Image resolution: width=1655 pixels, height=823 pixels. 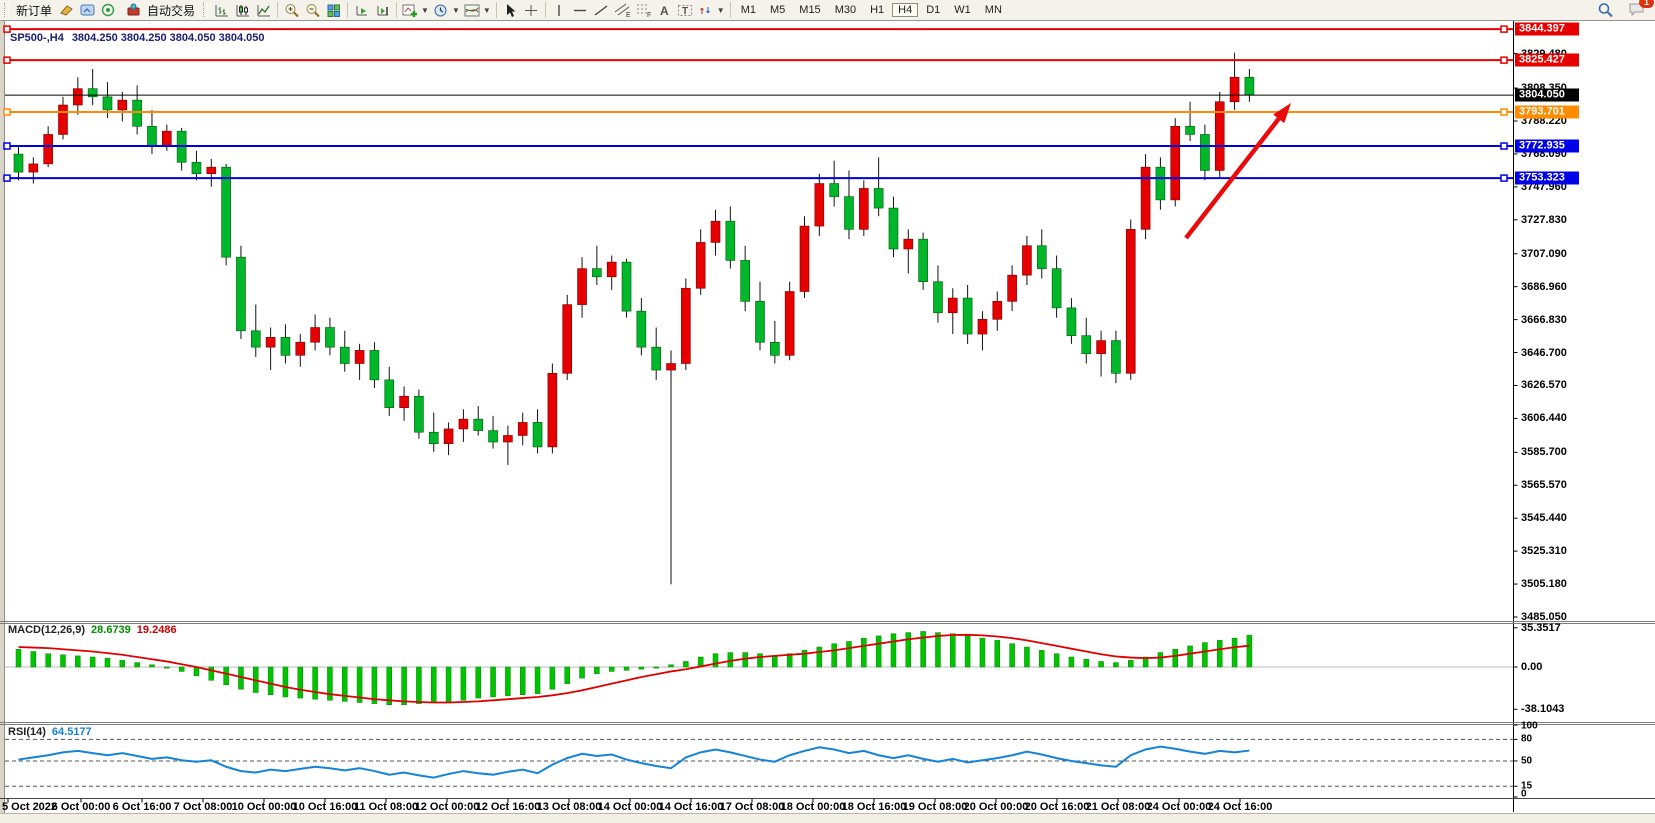 I want to click on equidistant-channel-icon: E, so click(x=622, y=10).